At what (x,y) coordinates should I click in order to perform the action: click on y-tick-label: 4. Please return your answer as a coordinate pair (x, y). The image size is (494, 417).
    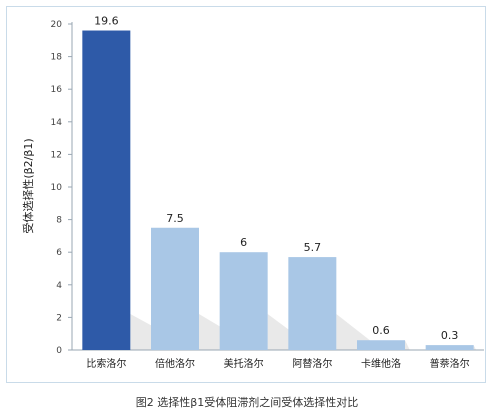
    Looking at the image, I should click on (59, 286).